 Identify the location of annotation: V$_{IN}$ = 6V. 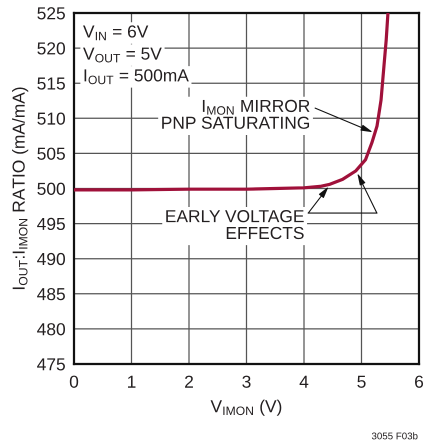
(115, 32).